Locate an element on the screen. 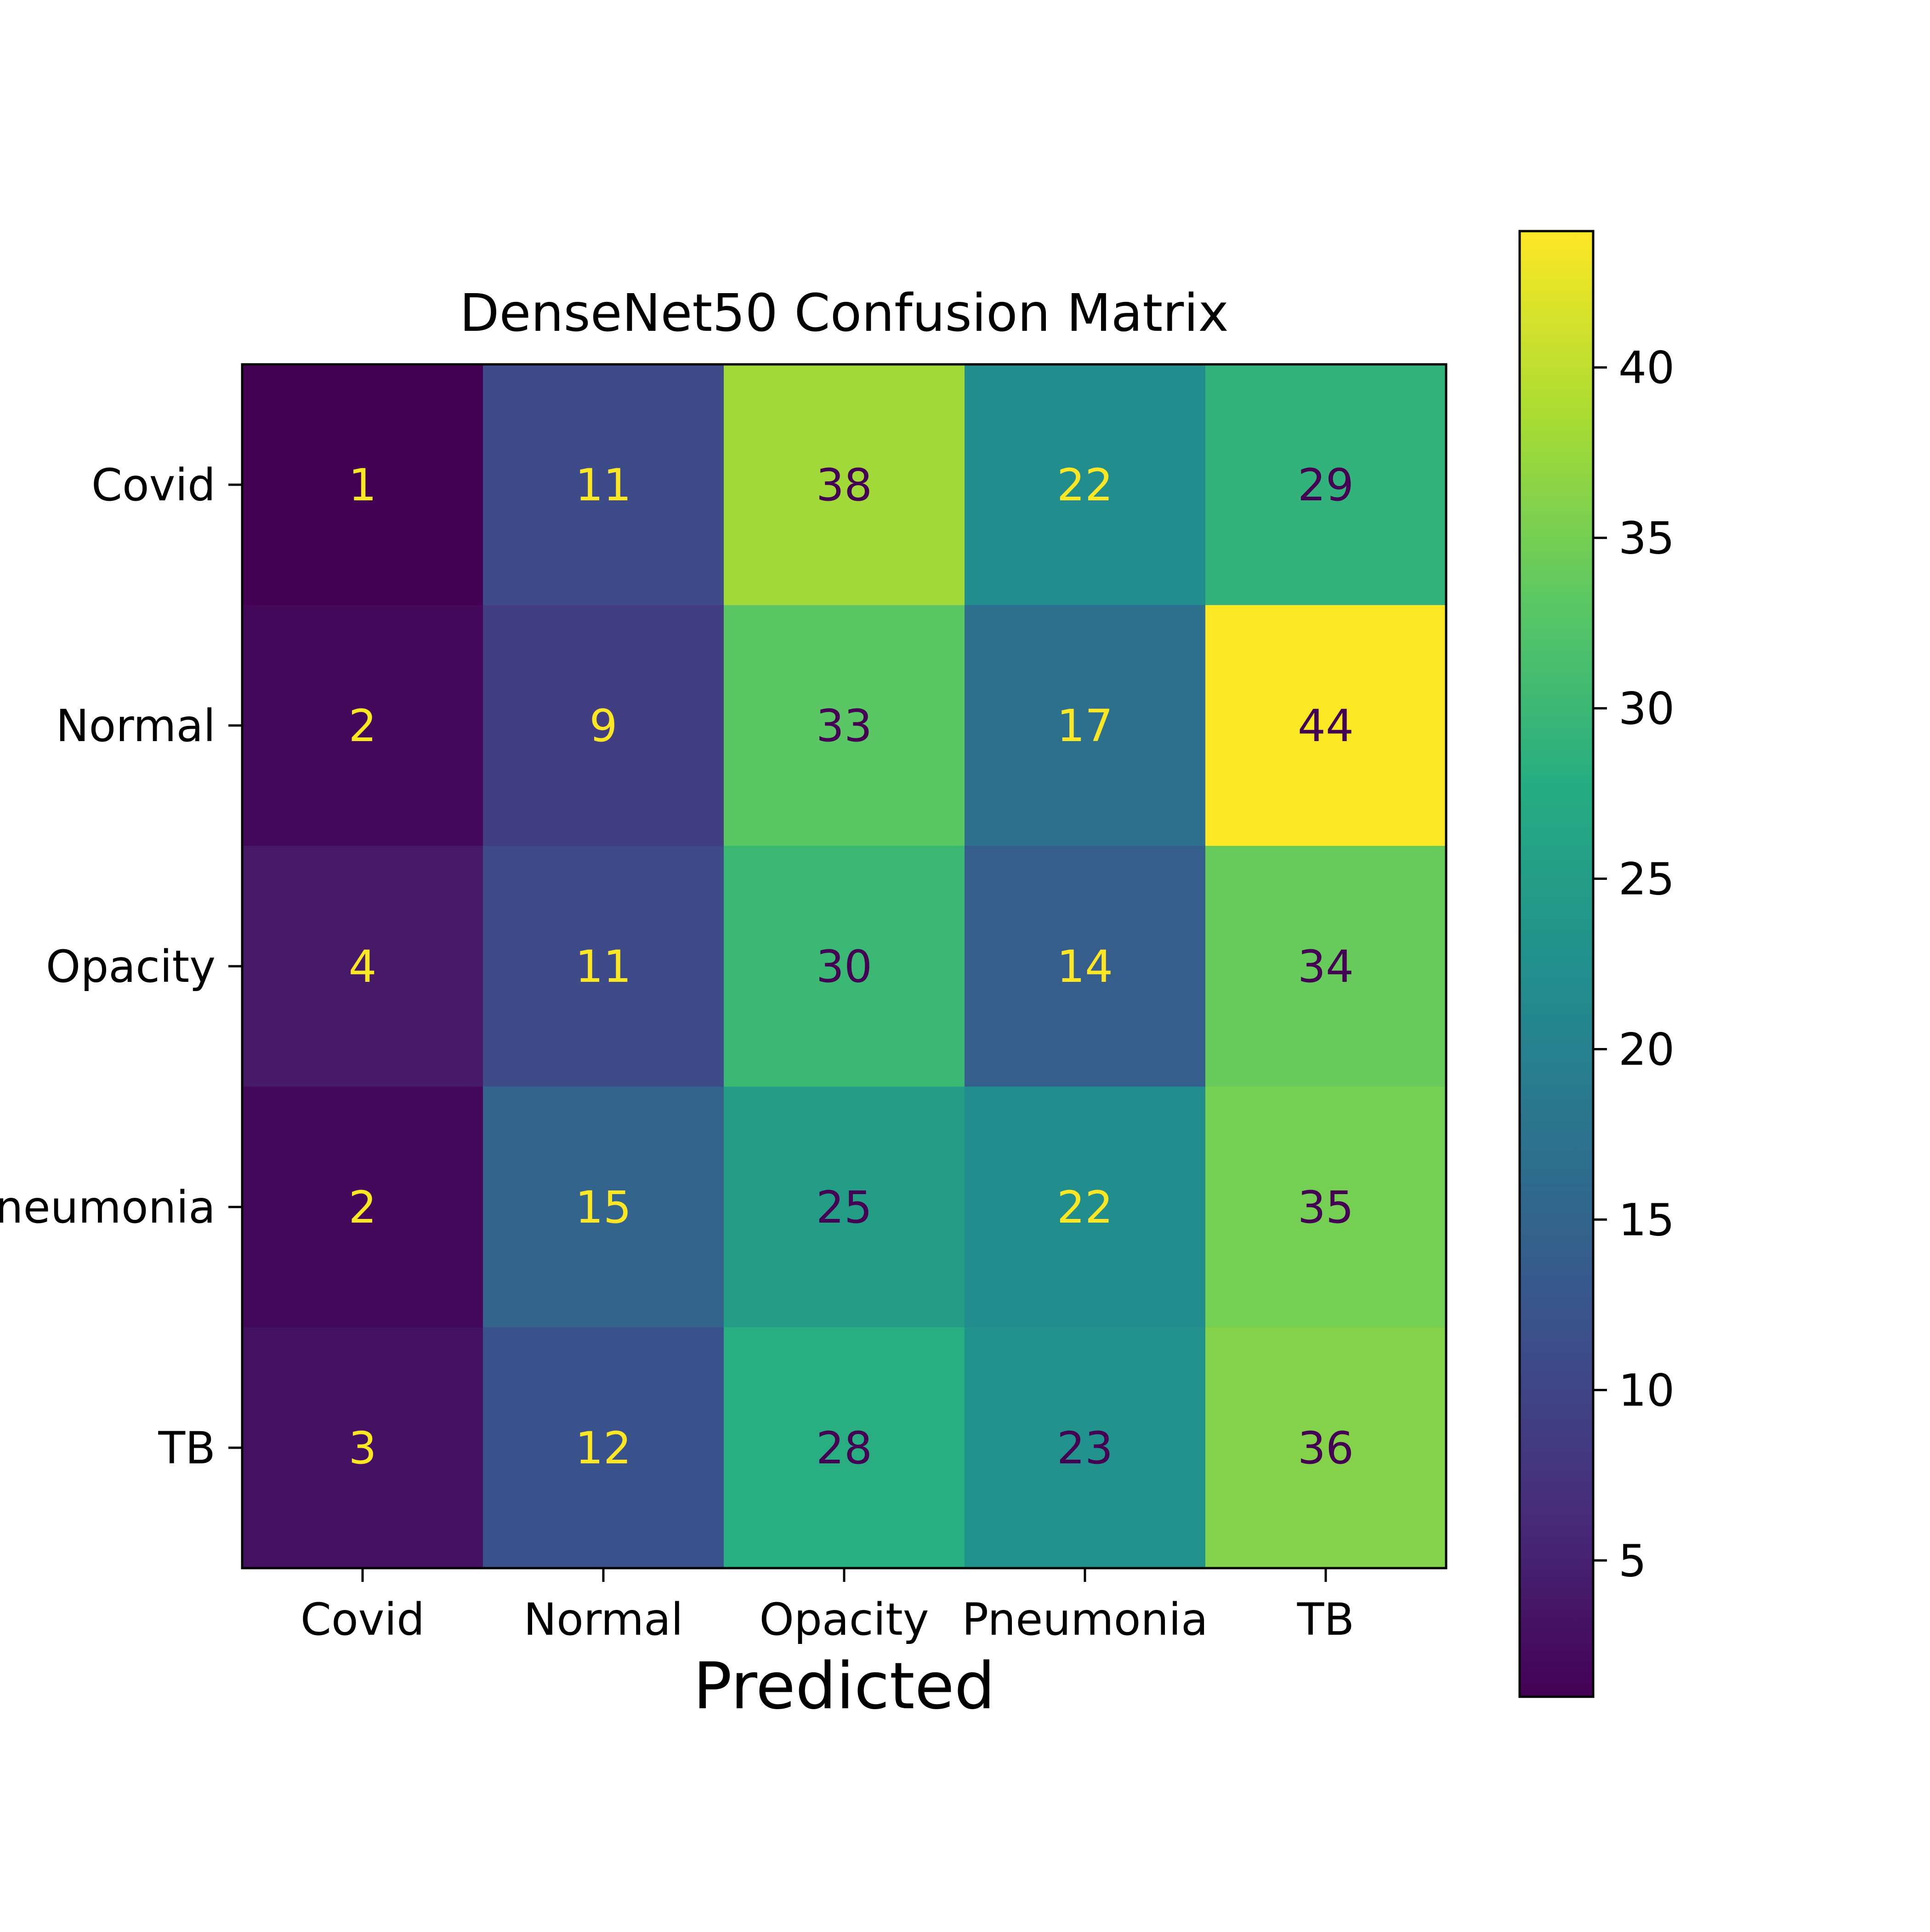 Image resolution: width=1930 pixels, height=1932 pixels. colorbar-tick-label: 35 is located at coordinates (1646, 538).